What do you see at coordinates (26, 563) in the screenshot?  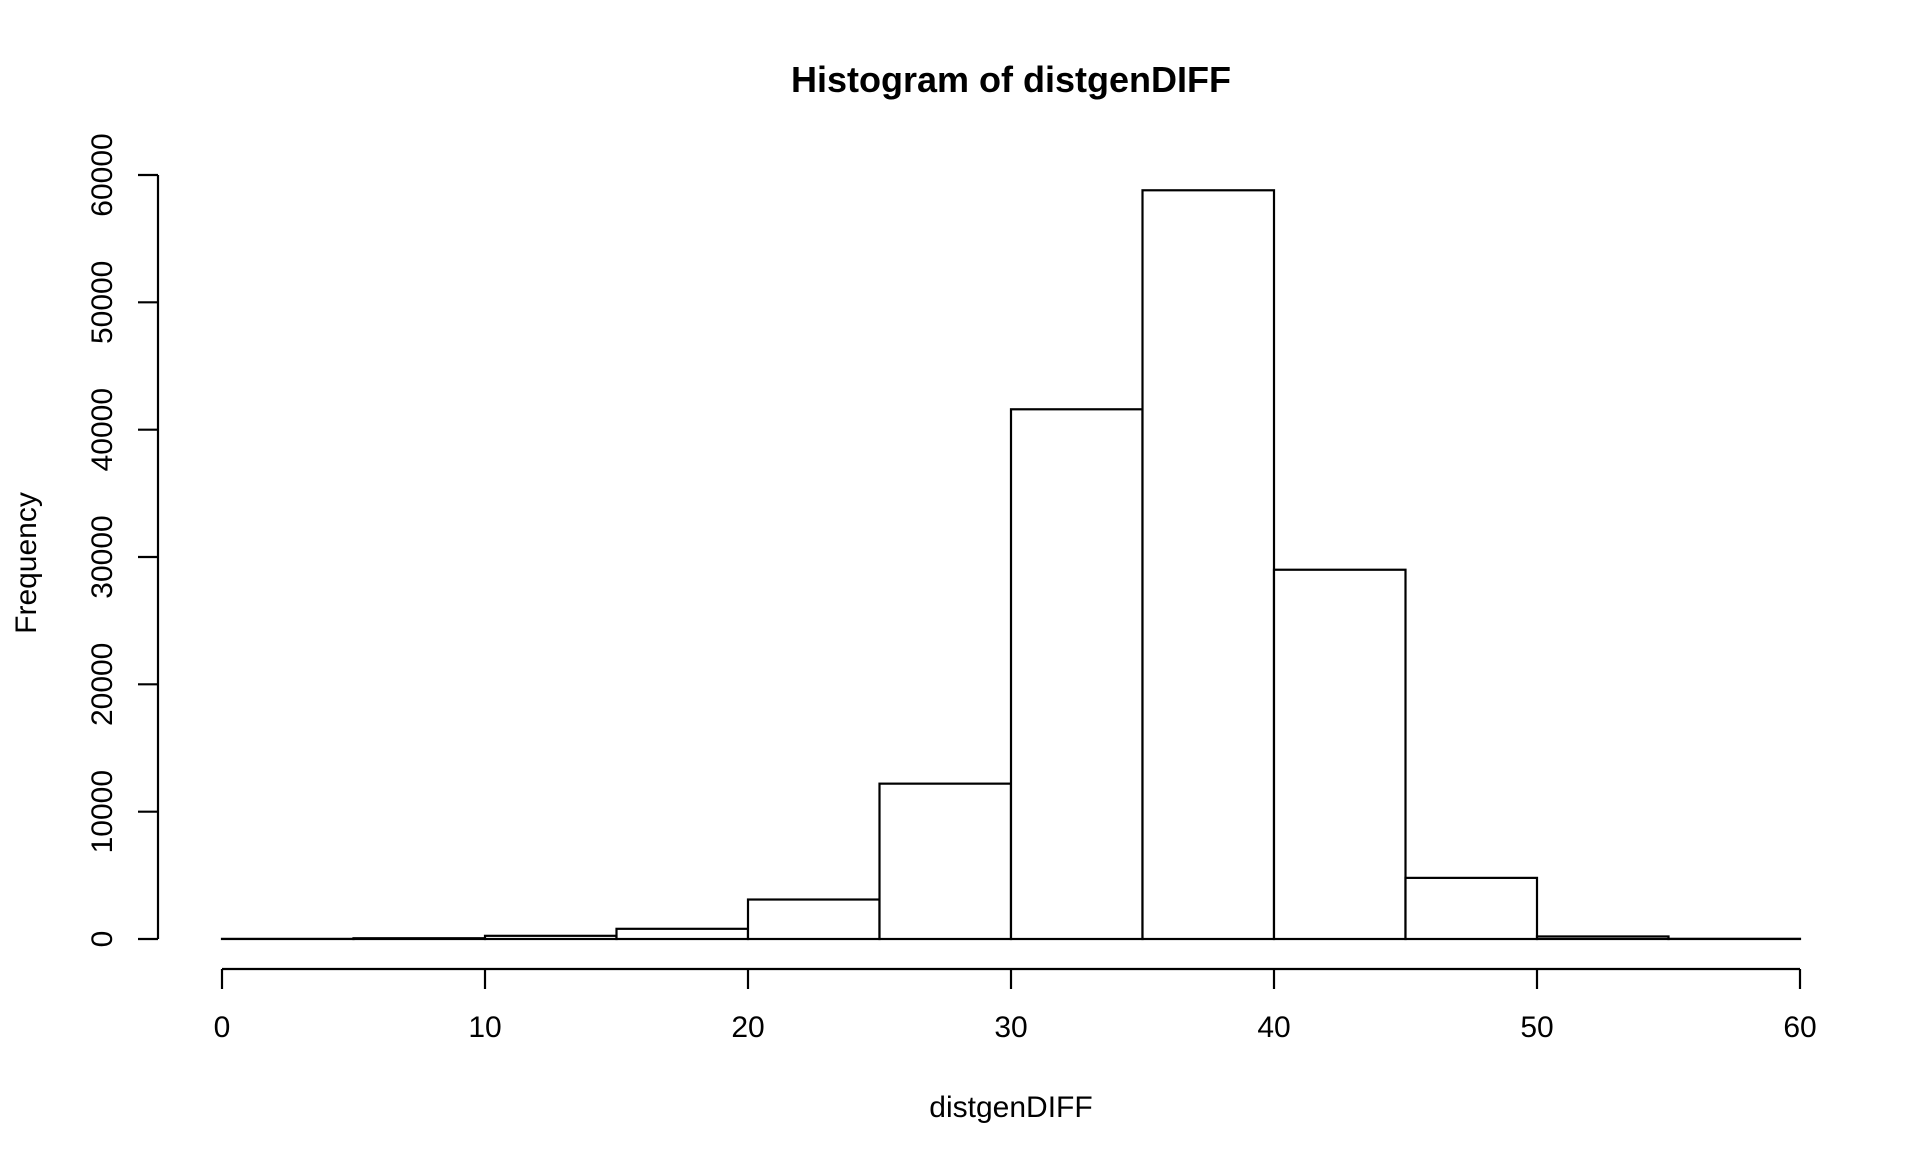 I see `y-axis-label: Frequency` at bounding box center [26, 563].